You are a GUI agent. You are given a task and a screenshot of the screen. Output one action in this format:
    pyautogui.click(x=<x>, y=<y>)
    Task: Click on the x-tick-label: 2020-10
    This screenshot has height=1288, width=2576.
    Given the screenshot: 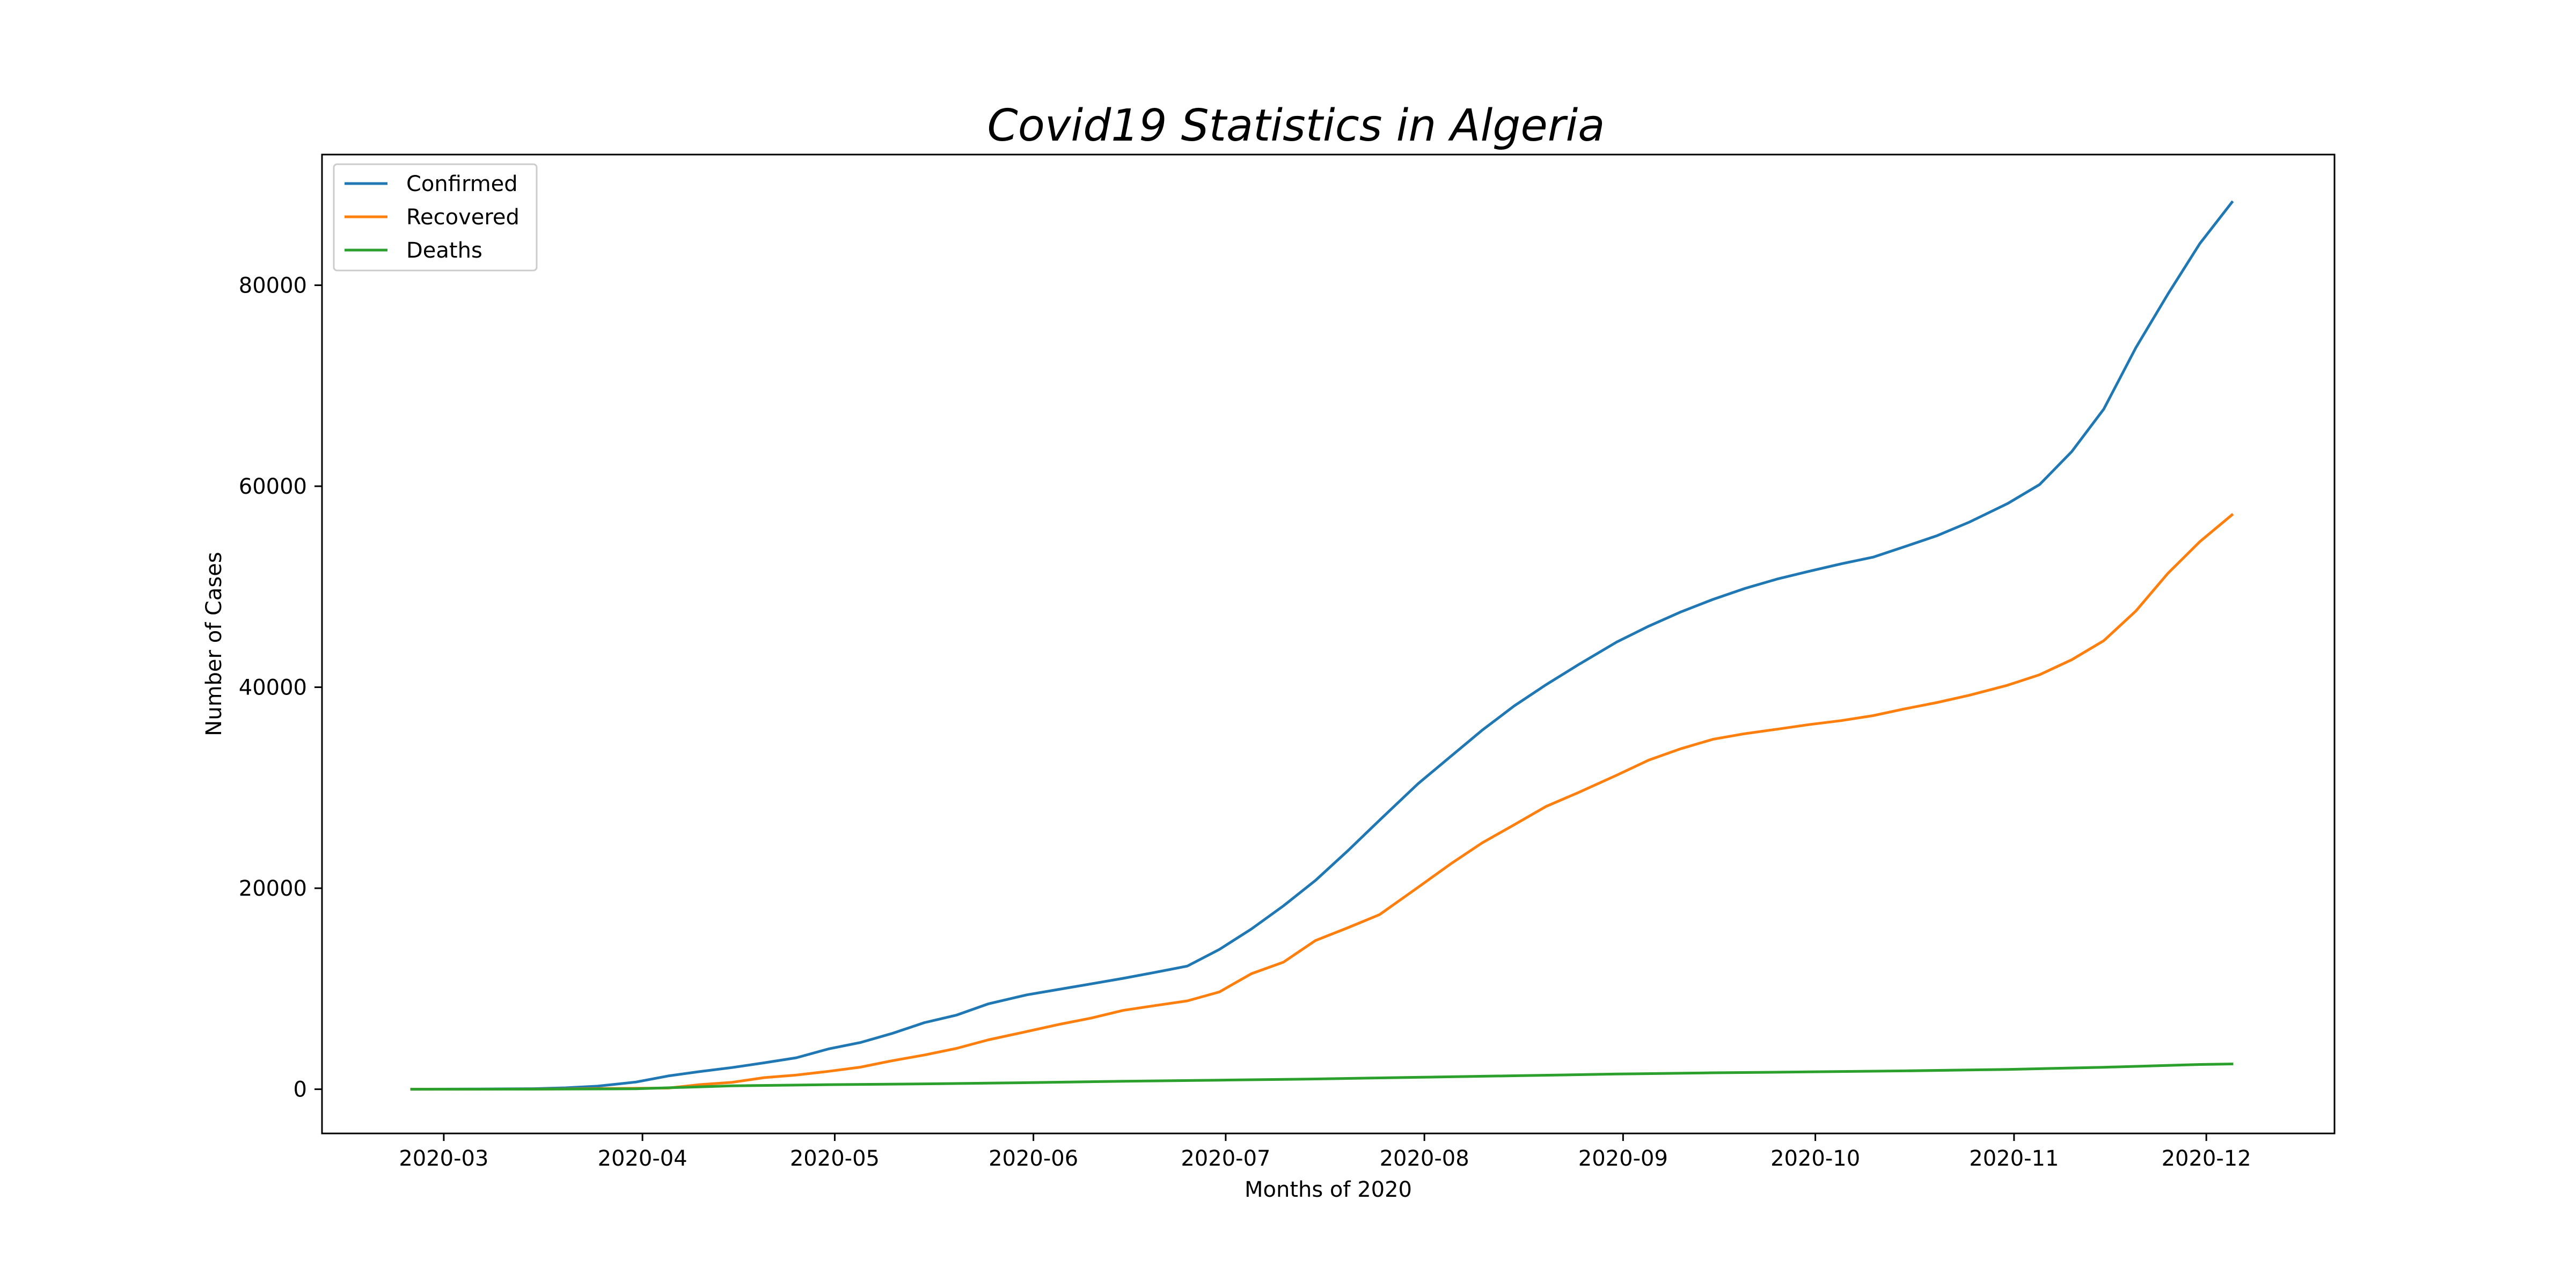 What is the action you would take?
    pyautogui.click(x=1815, y=1158)
    